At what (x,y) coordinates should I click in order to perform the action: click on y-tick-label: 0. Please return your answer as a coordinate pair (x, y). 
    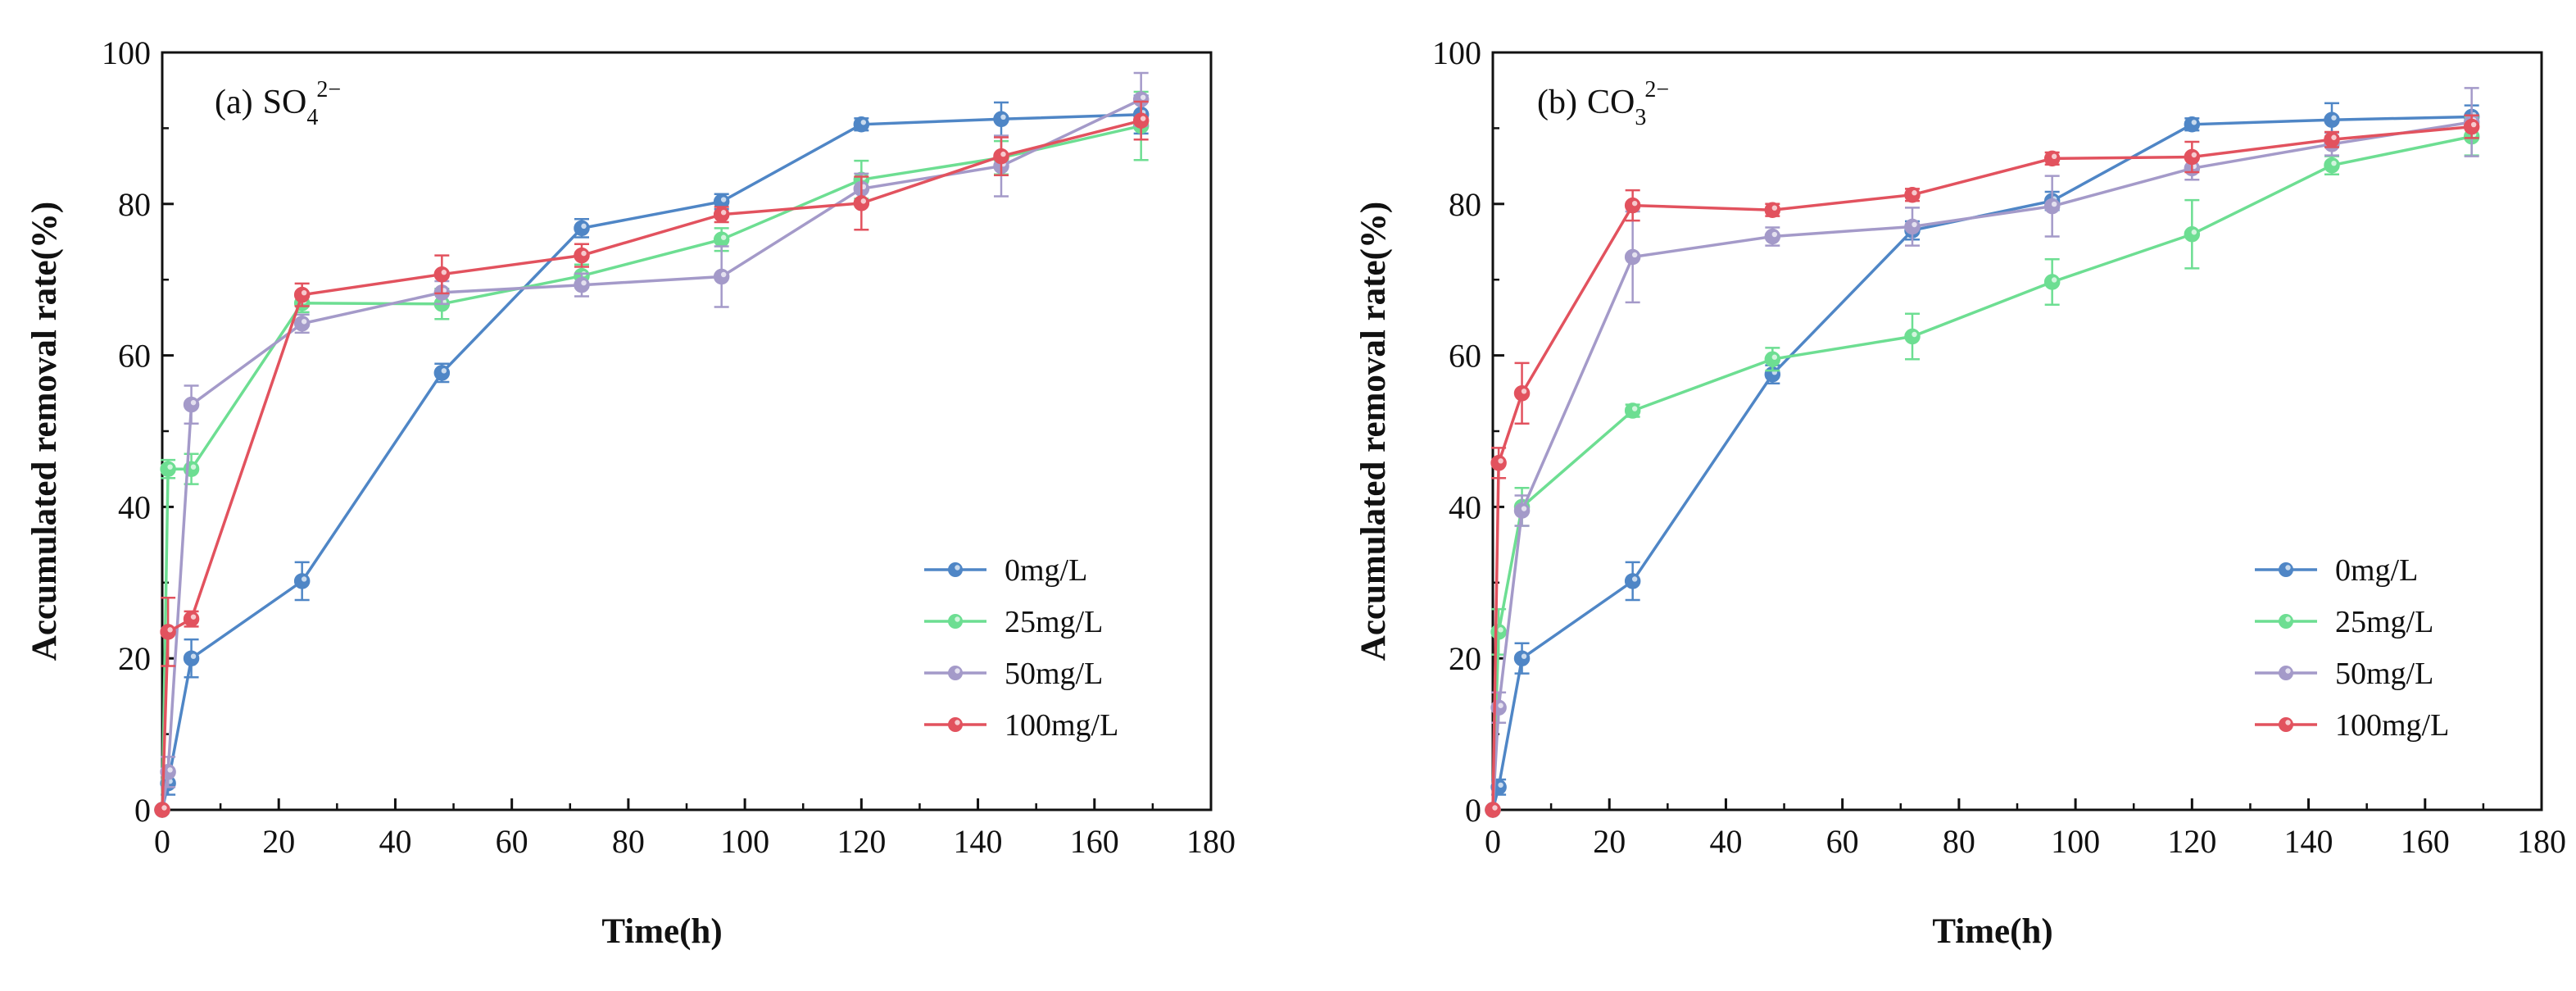
    Looking at the image, I should click on (142, 810).